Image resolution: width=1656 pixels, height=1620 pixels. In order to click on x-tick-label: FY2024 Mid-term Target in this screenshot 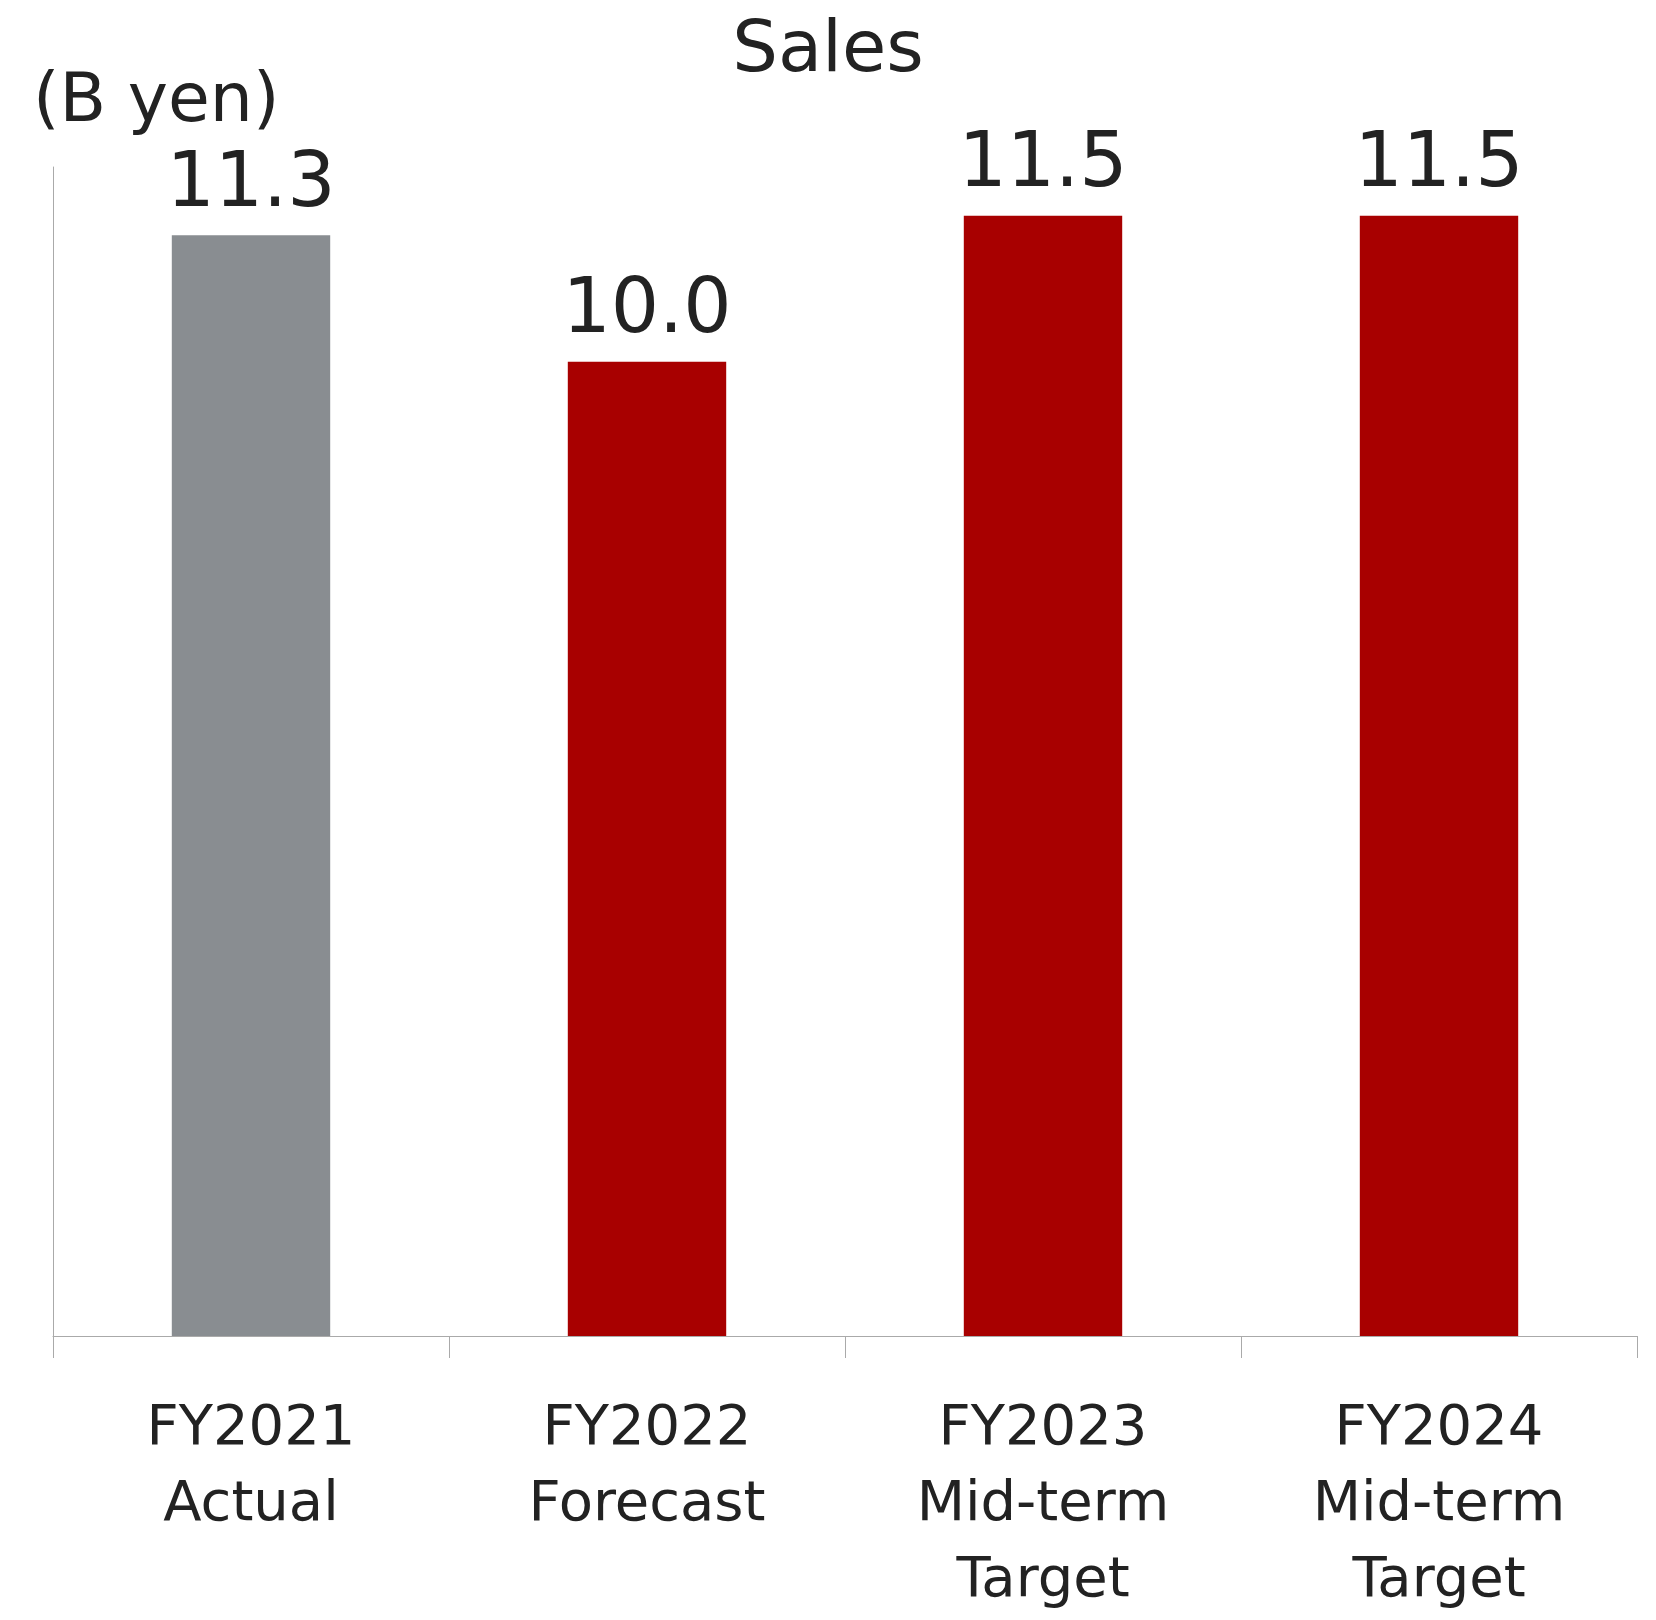, I will do `click(1439, 1500)`.